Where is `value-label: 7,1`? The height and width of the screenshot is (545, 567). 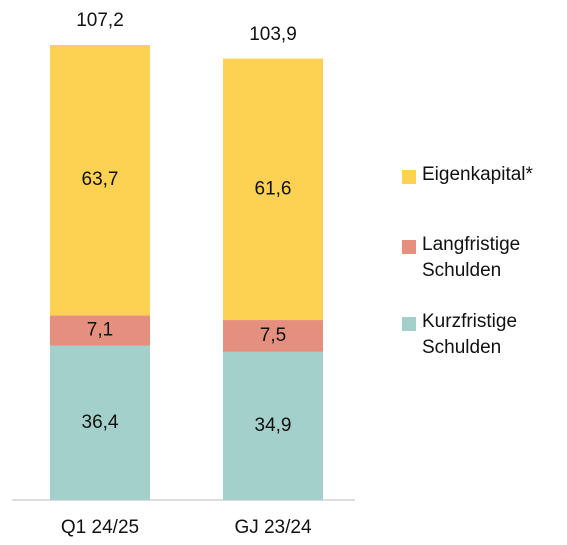
value-label: 7,1 is located at coordinates (100, 329).